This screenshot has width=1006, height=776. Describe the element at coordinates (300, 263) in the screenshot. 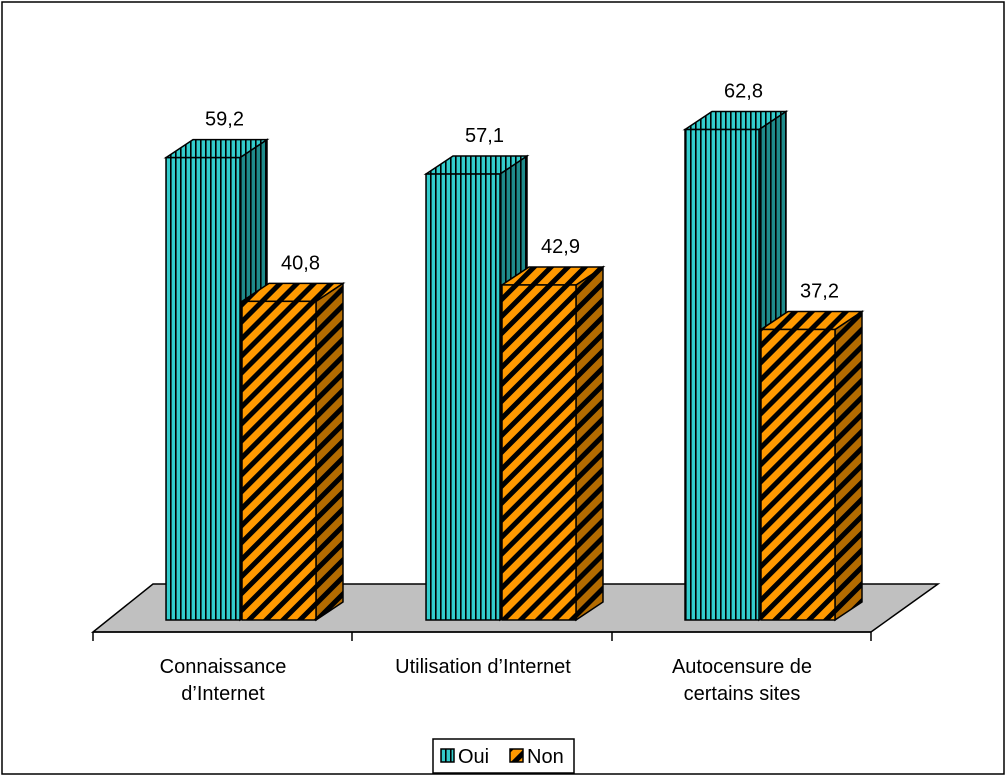

I see `value-label-non-0: 40,8` at that location.